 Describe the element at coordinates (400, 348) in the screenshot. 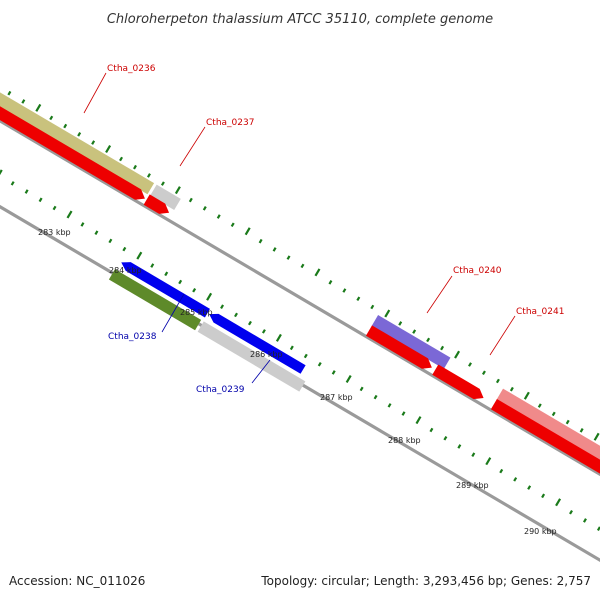

I see `gene-feature-ctha-0240-forward` at that location.